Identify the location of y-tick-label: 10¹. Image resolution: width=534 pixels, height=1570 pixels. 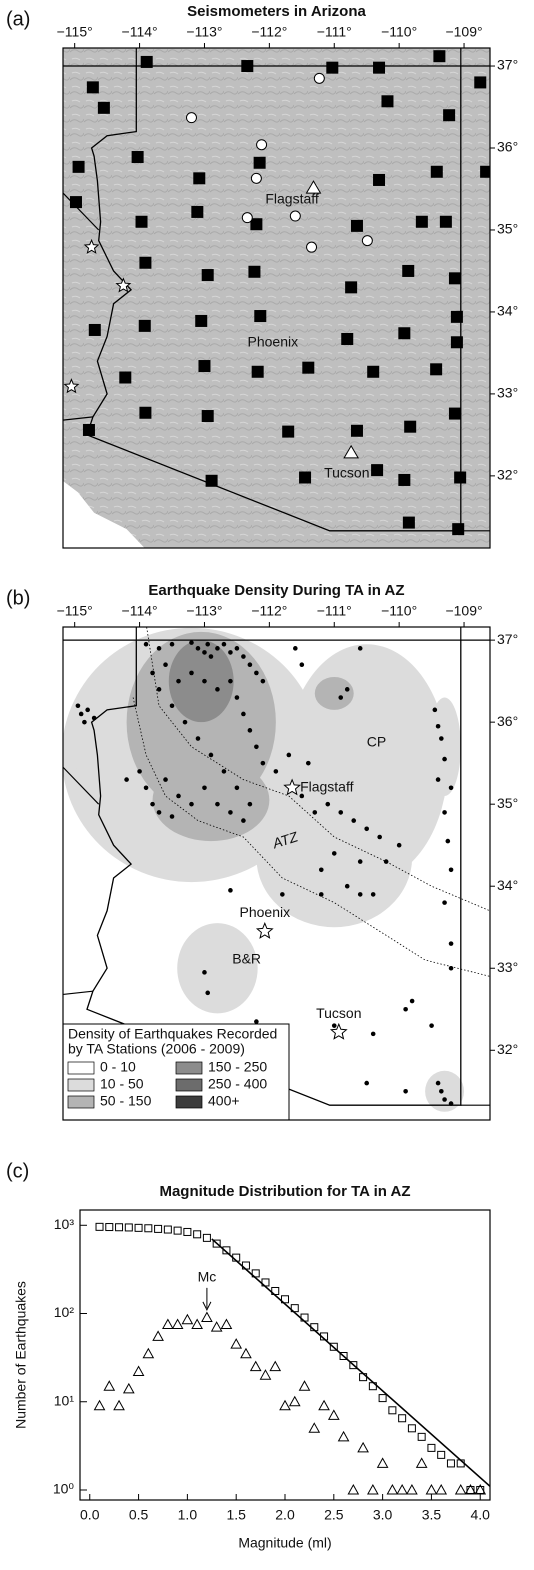
(64, 1400).